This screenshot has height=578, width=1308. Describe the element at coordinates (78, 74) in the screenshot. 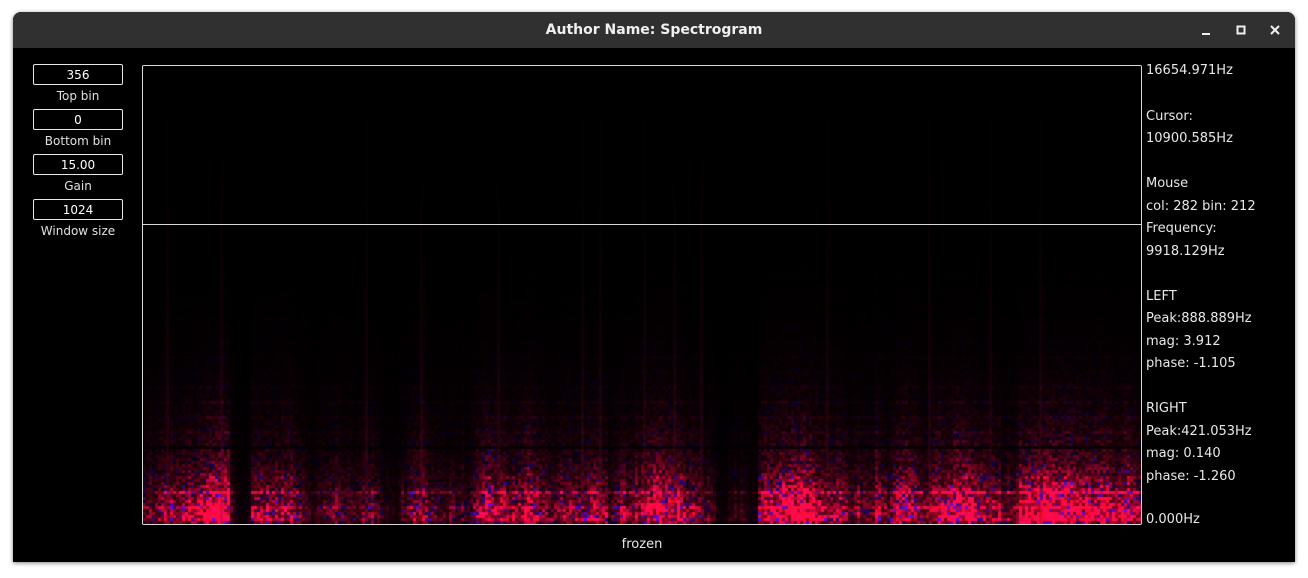

I see `top-bin-input: 356` at that location.